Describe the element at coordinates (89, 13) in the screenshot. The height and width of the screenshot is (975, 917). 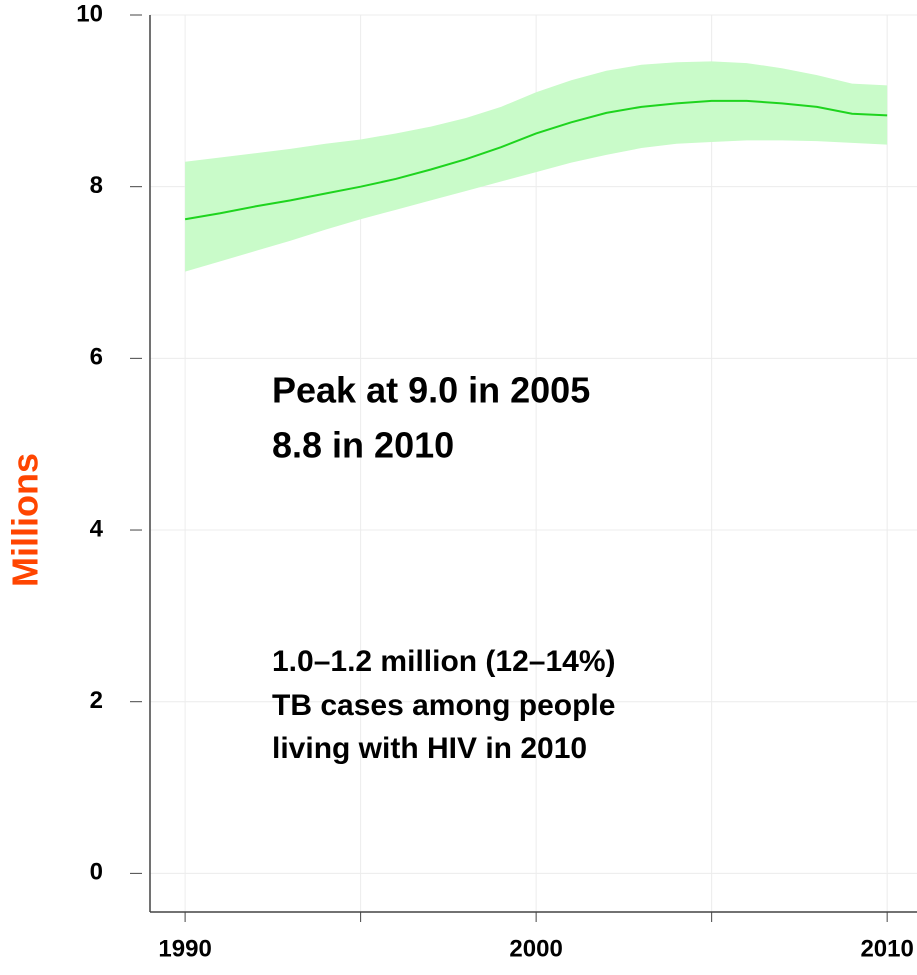
I see `y-tick-label: 10` at that location.